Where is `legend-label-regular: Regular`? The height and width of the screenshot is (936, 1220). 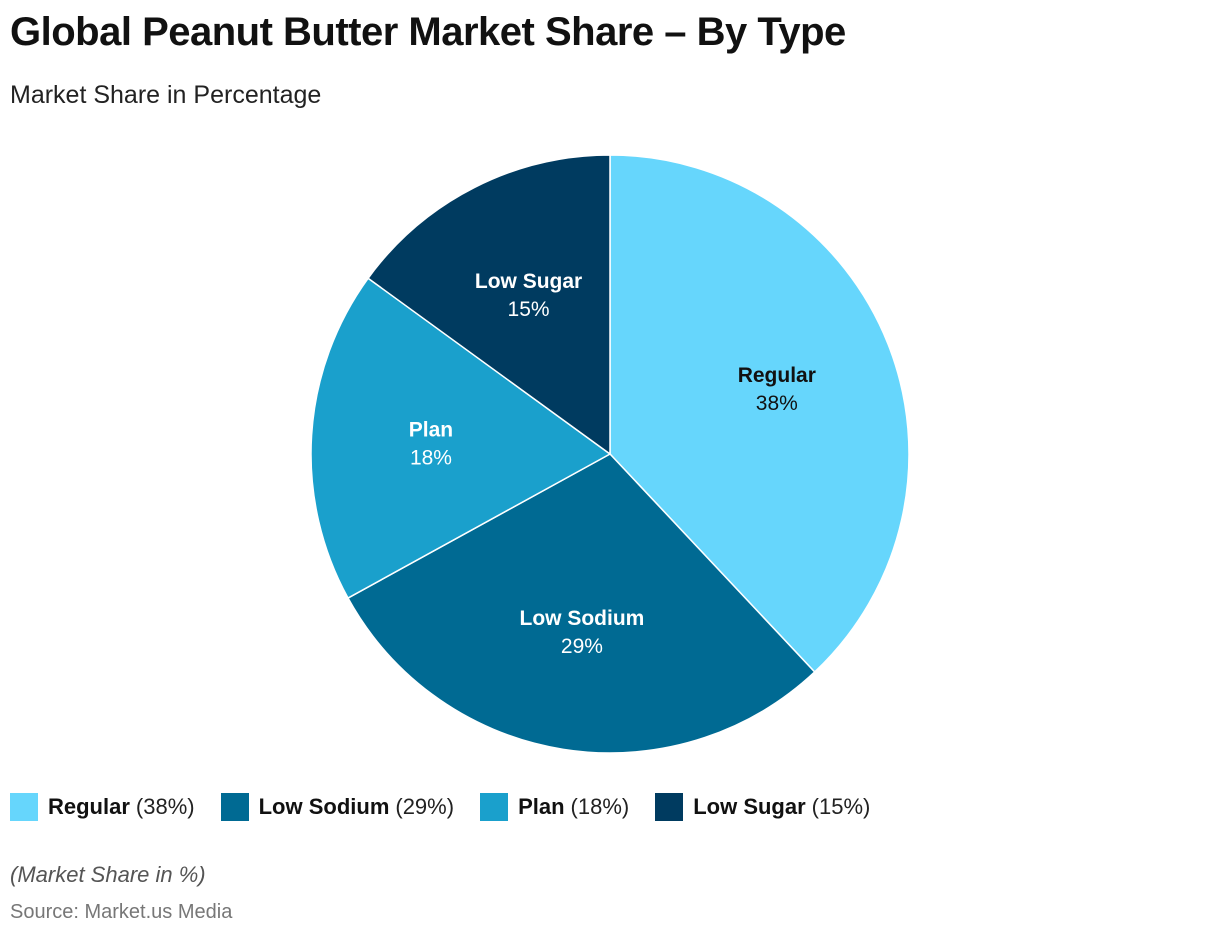 legend-label-regular: Regular is located at coordinates (89, 806).